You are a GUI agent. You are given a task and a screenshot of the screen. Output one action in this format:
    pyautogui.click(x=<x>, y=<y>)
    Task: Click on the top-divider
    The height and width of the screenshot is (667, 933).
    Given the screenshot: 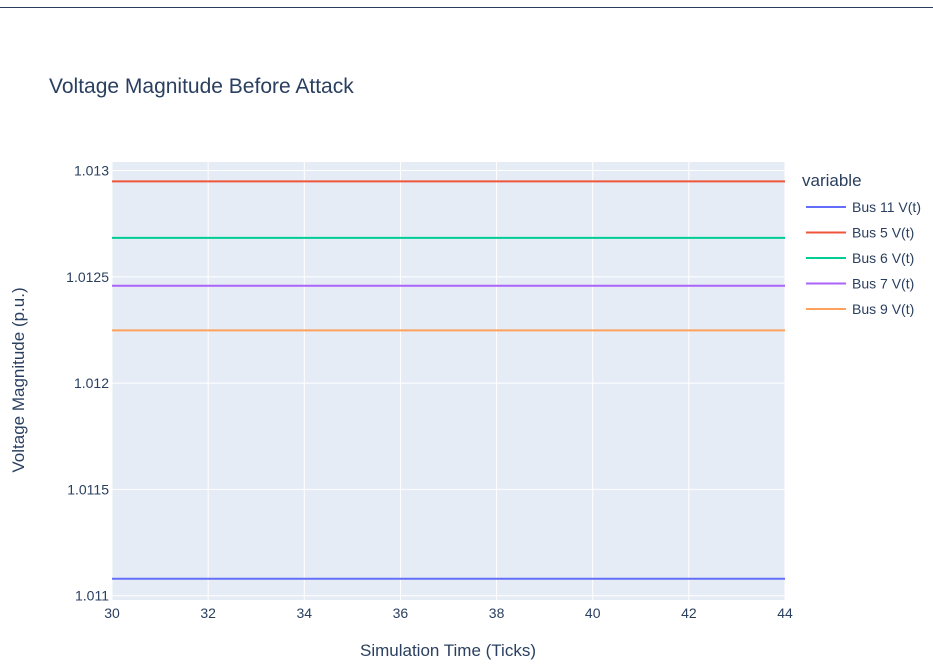 What is the action you would take?
    pyautogui.click(x=466, y=7)
    